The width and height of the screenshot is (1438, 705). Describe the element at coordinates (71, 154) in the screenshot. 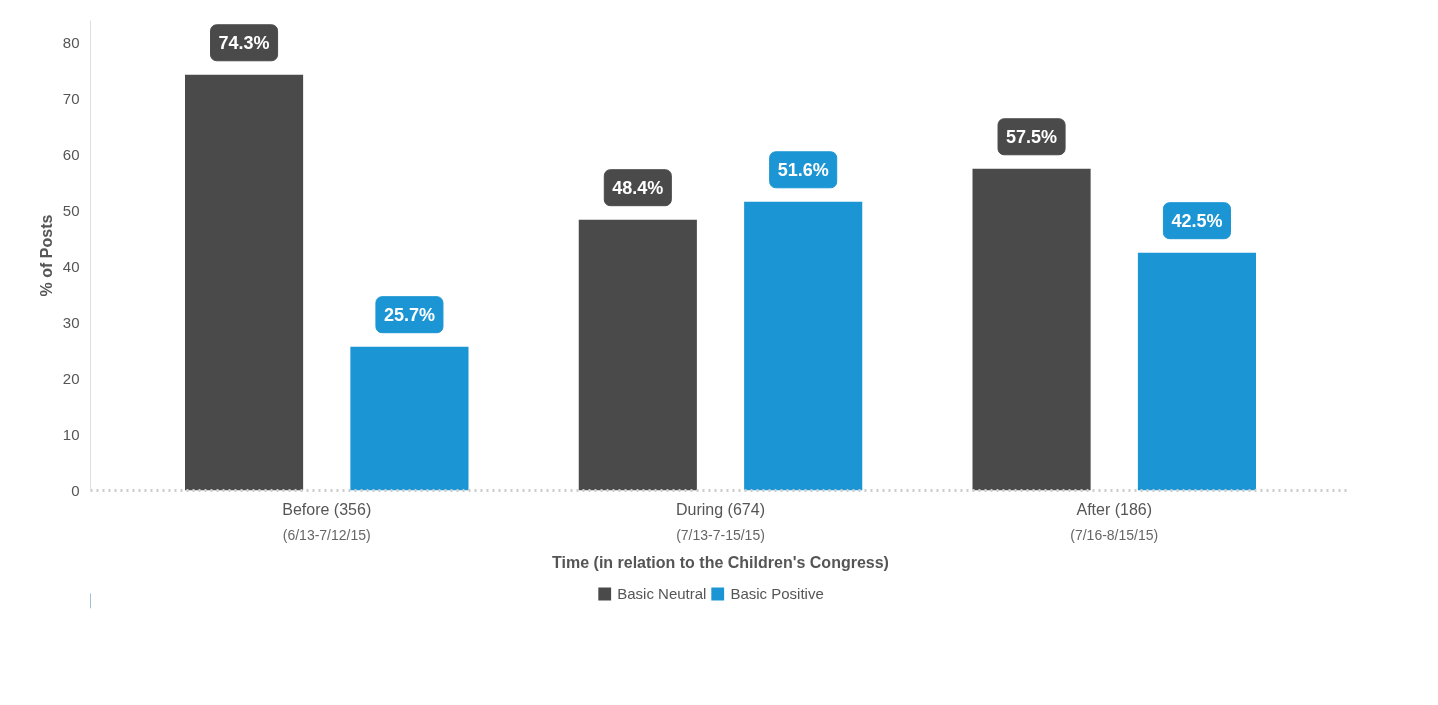

I see `y-tick-label: 60` at that location.